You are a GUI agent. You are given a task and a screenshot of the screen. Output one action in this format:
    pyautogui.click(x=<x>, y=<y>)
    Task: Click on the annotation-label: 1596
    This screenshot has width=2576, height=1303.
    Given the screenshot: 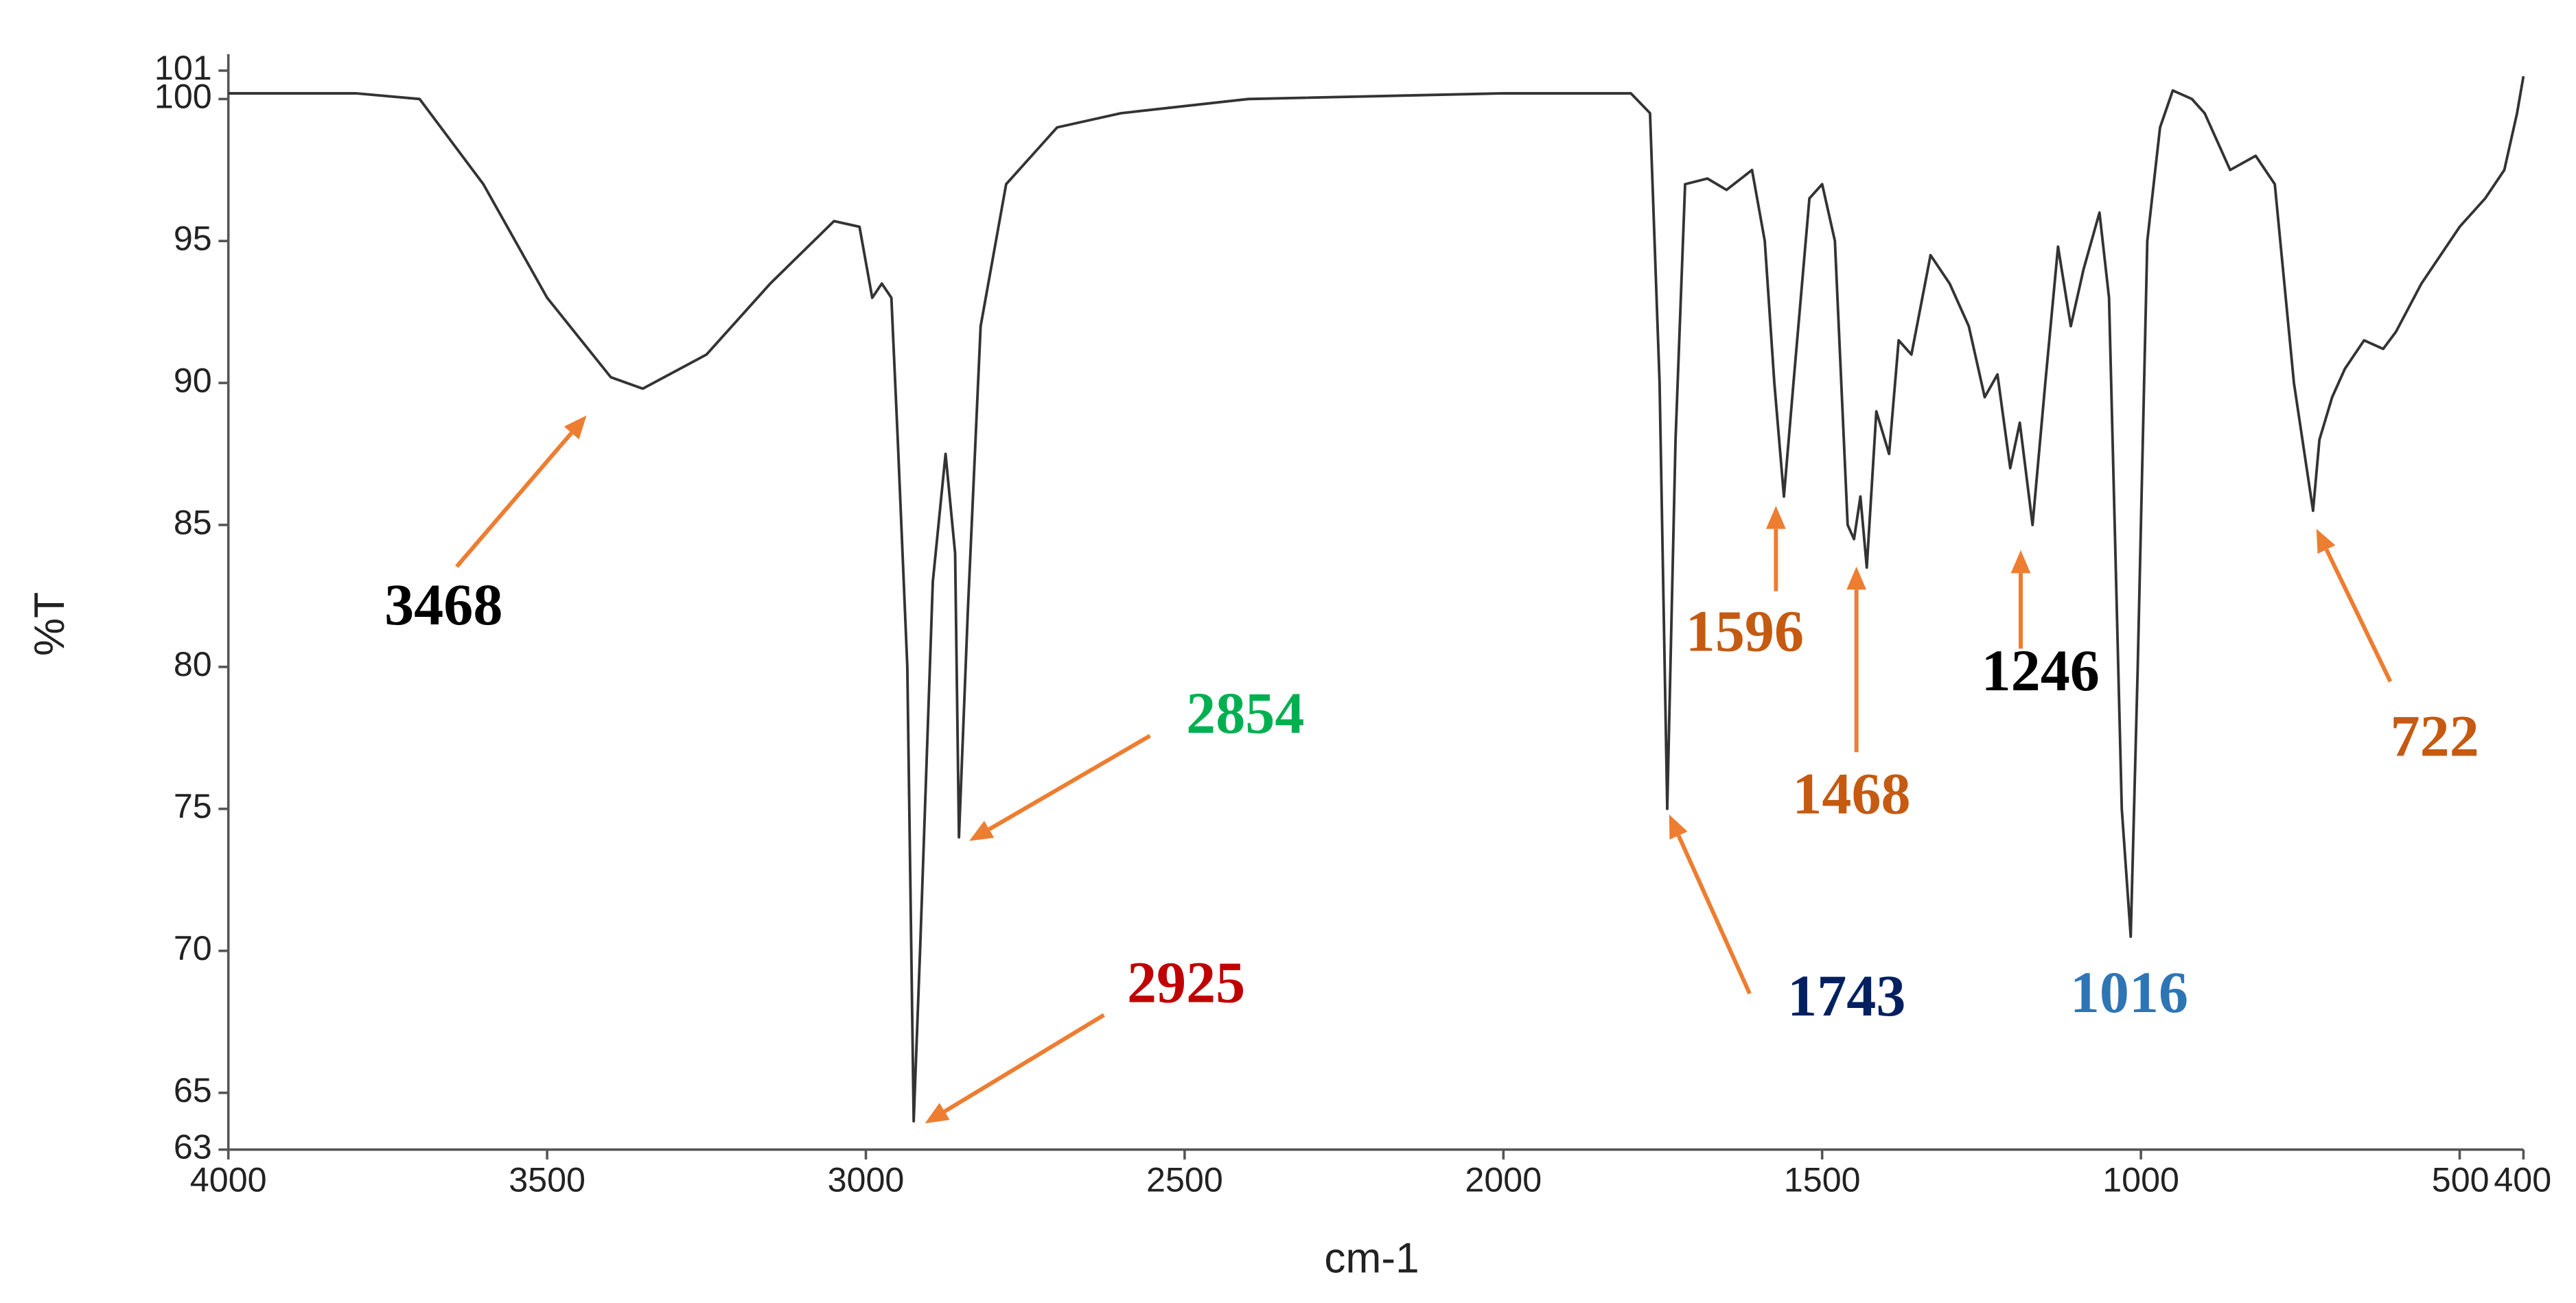 What is the action you would take?
    pyautogui.click(x=1745, y=631)
    